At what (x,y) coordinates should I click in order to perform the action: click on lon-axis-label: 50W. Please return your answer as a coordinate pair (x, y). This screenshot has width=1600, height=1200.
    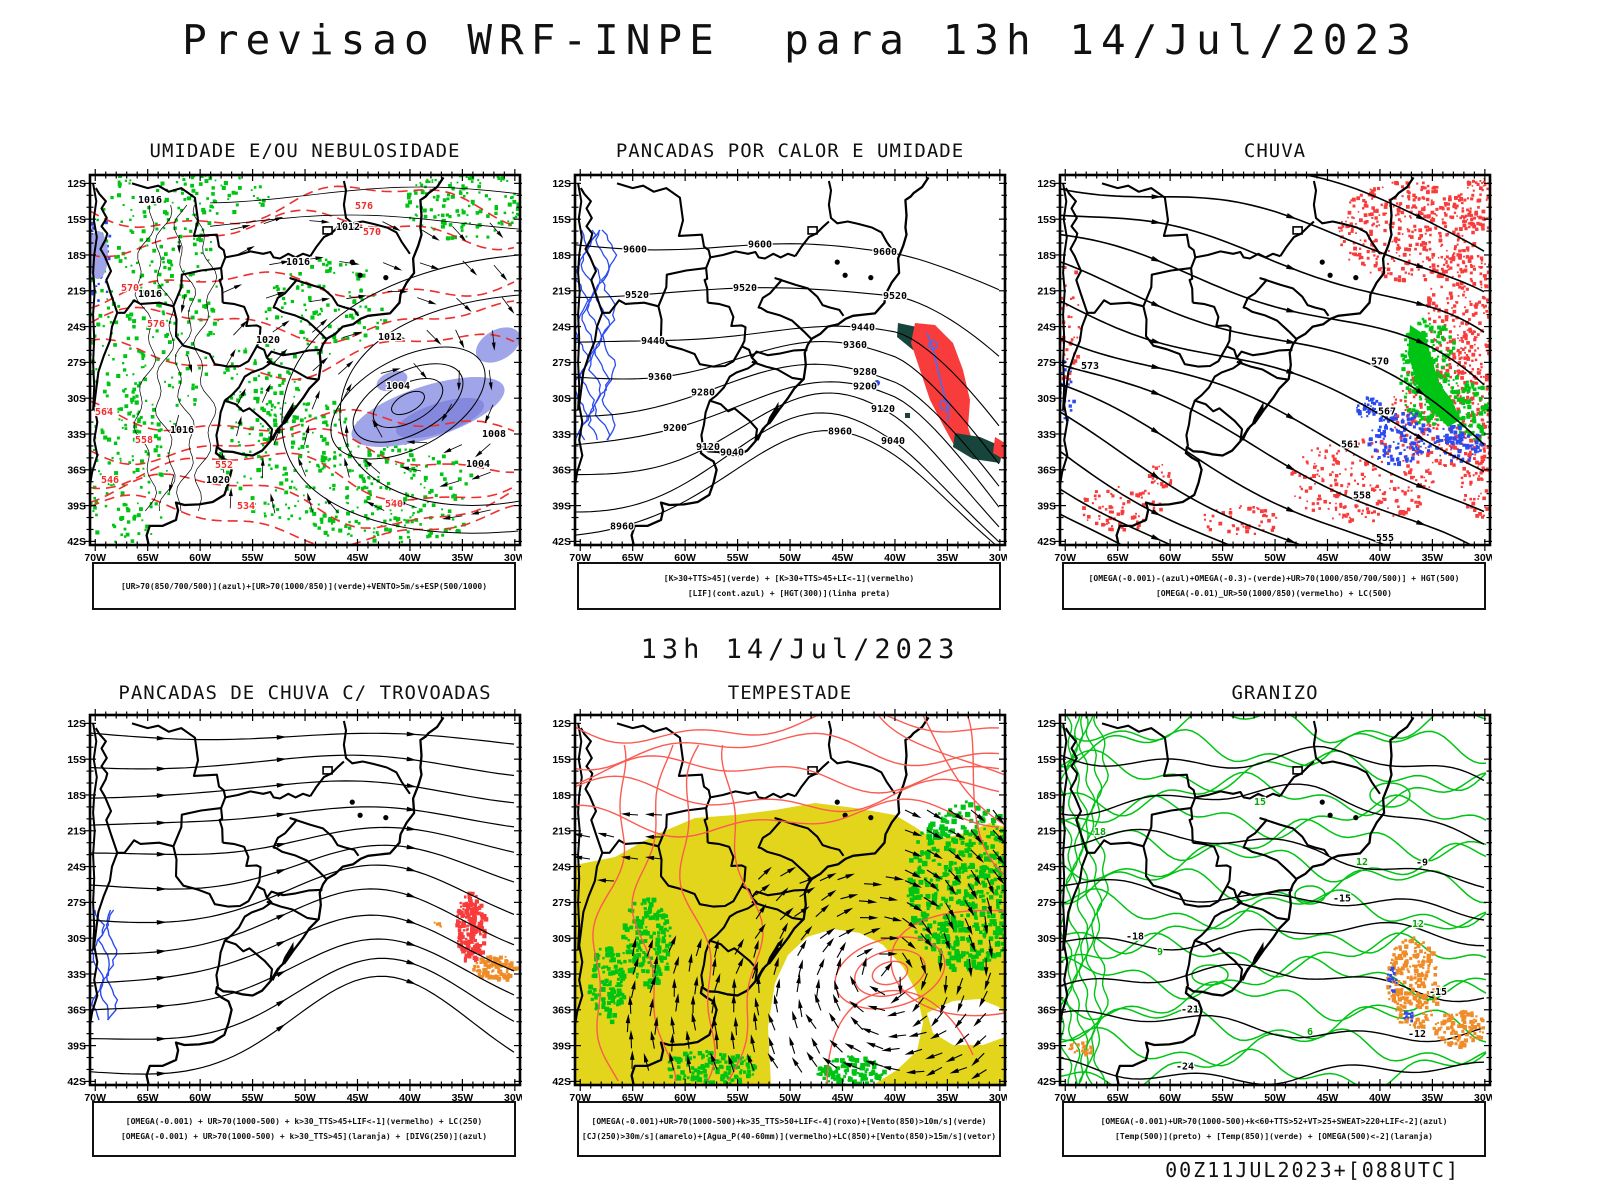
    Looking at the image, I should click on (305, 558).